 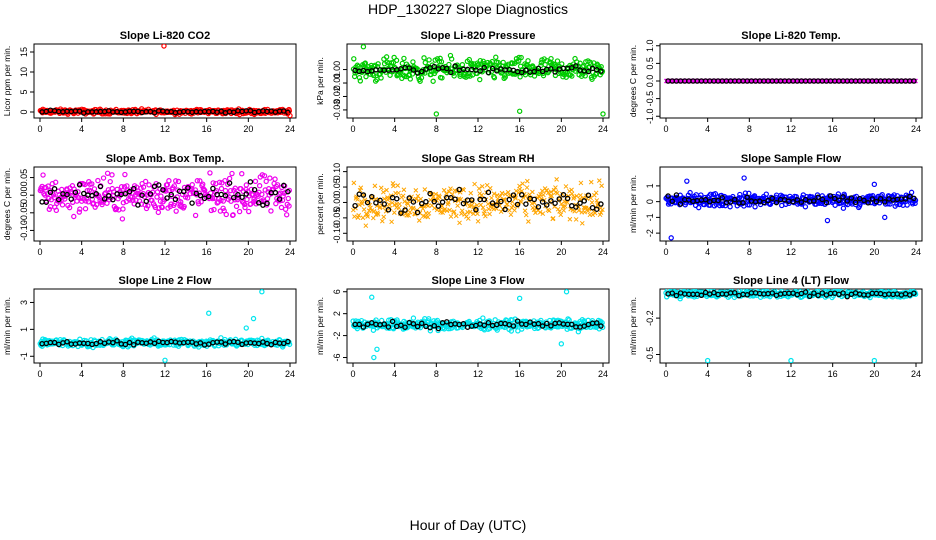 What do you see at coordinates (478, 281) in the screenshot?
I see `panel-title: Slope Line 3 Flow` at bounding box center [478, 281].